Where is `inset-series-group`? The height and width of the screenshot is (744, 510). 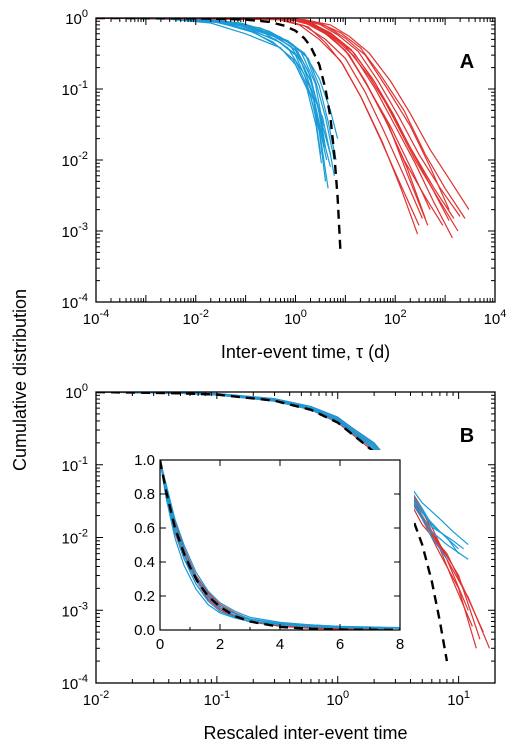 inset-series-group is located at coordinates (280, 545).